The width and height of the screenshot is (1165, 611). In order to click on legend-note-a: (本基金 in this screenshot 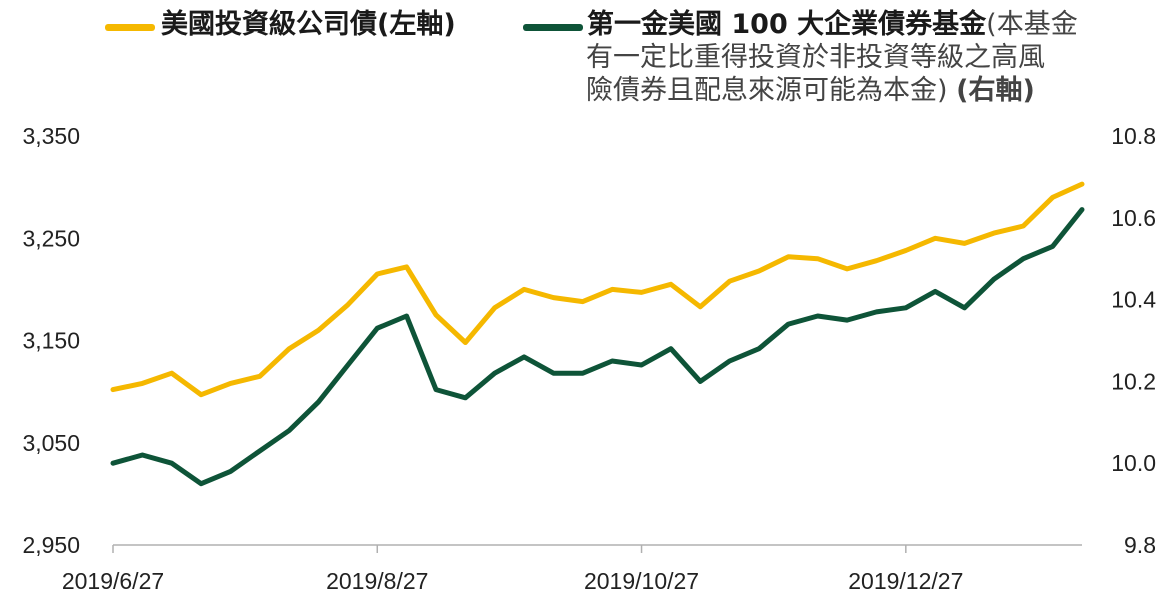, I will do `click(1032, 24)`.